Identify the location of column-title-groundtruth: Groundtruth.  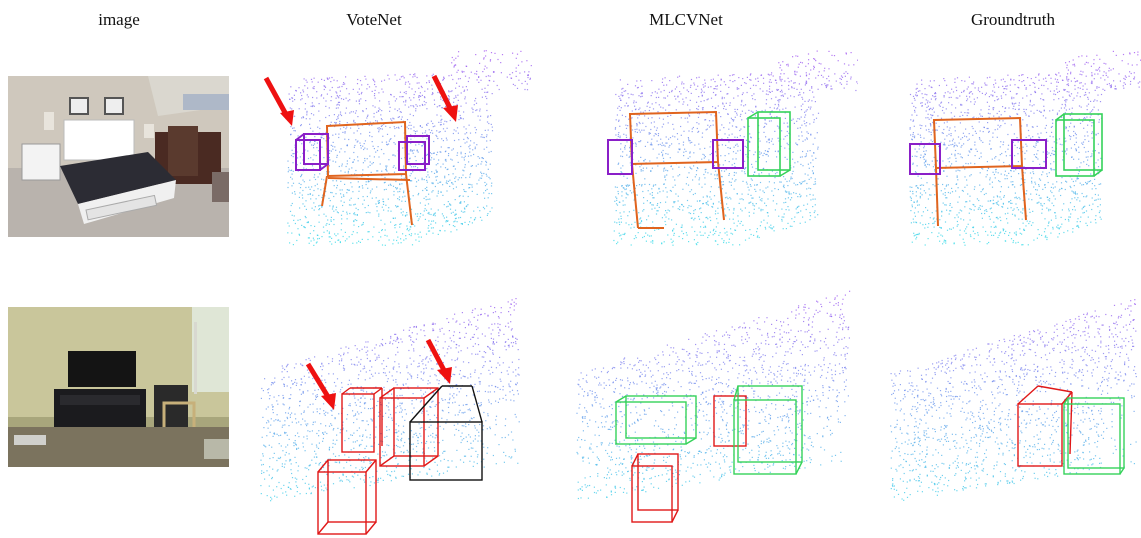
(1013, 19).